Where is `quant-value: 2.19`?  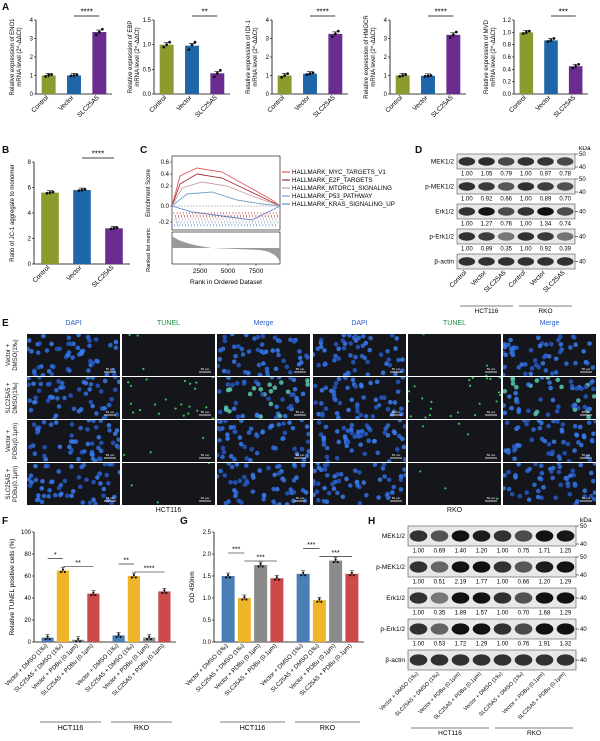
quant-value: 2.19 is located at coordinates (461, 583).